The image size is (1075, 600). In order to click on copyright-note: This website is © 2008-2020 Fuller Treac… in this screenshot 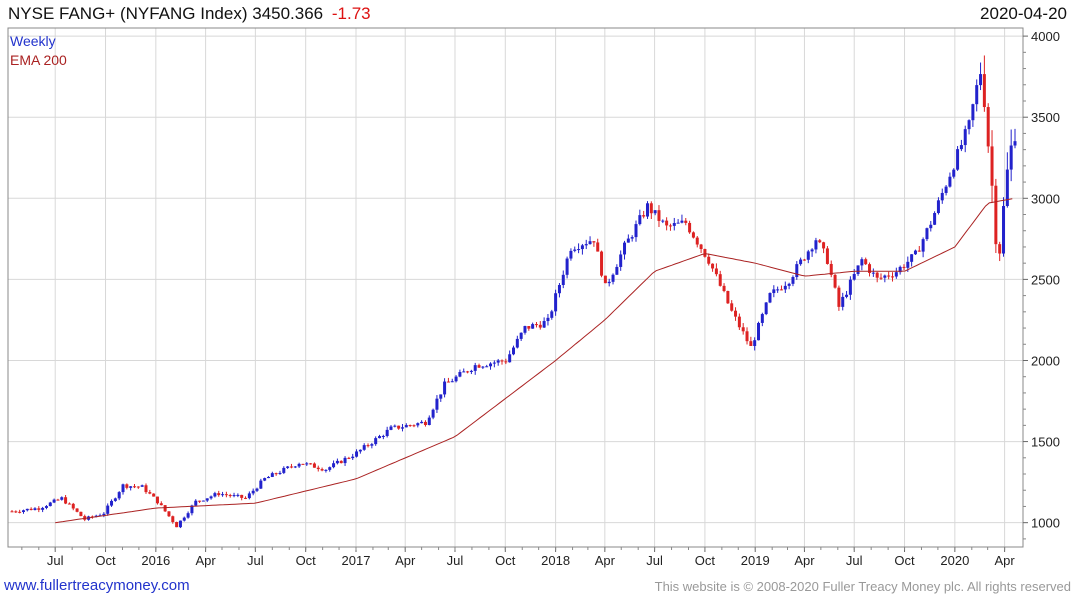, I will do `click(862, 586)`.